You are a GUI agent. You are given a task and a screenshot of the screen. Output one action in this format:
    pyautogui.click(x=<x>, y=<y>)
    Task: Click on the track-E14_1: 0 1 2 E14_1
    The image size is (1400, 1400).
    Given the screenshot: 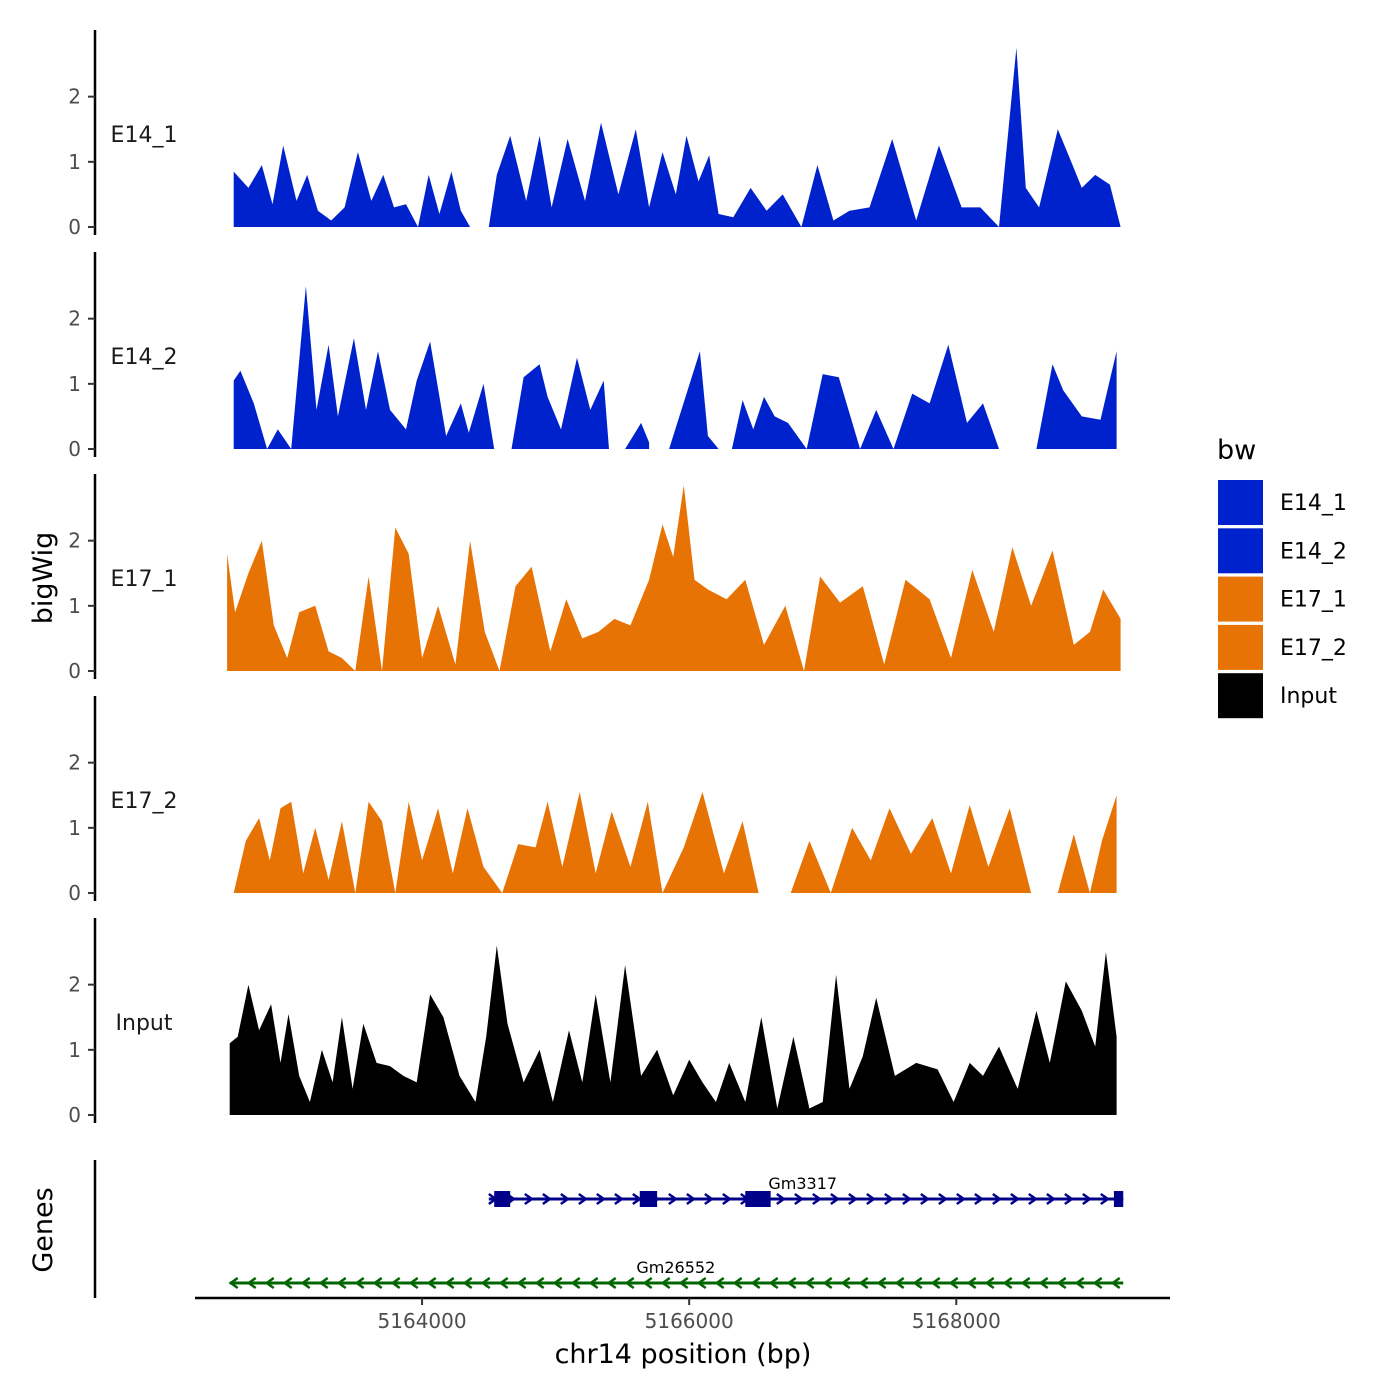 What is the action you would take?
    pyautogui.click(x=594, y=134)
    